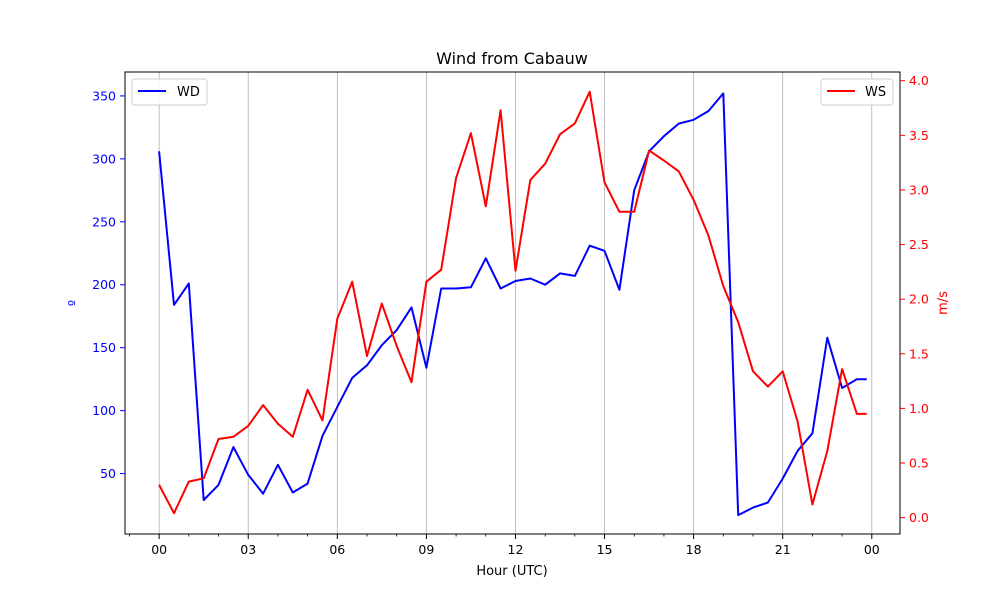 This screenshot has width=1000, height=600. What do you see at coordinates (188, 92) in the screenshot?
I see `legend-left-label: WD` at bounding box center [188, 92].